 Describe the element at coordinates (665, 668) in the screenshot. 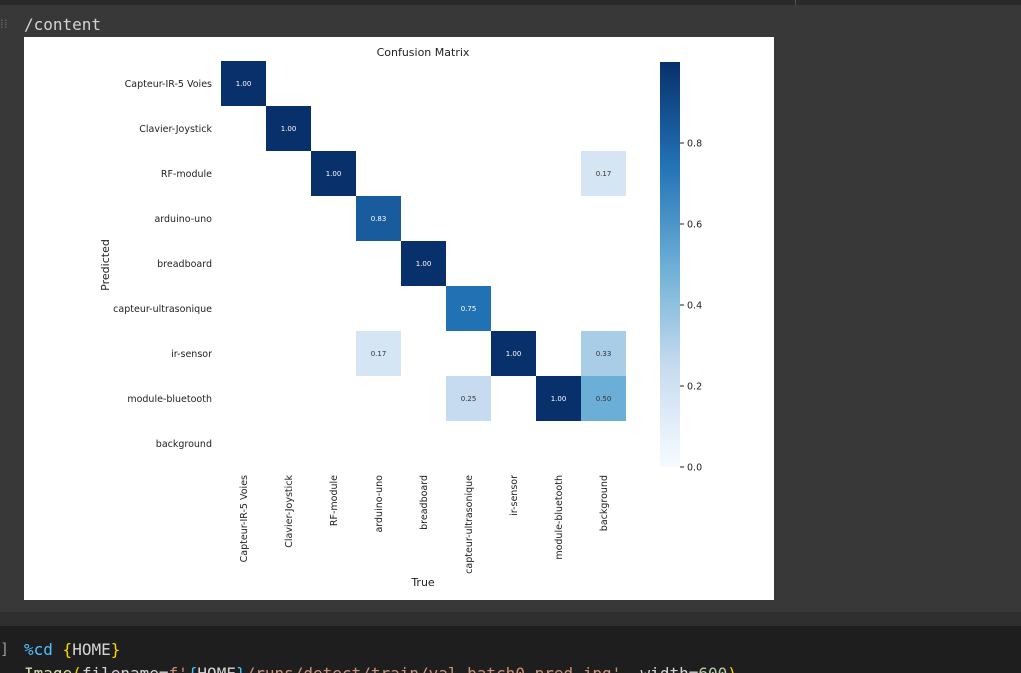

I see `arg-width: width` at that location.